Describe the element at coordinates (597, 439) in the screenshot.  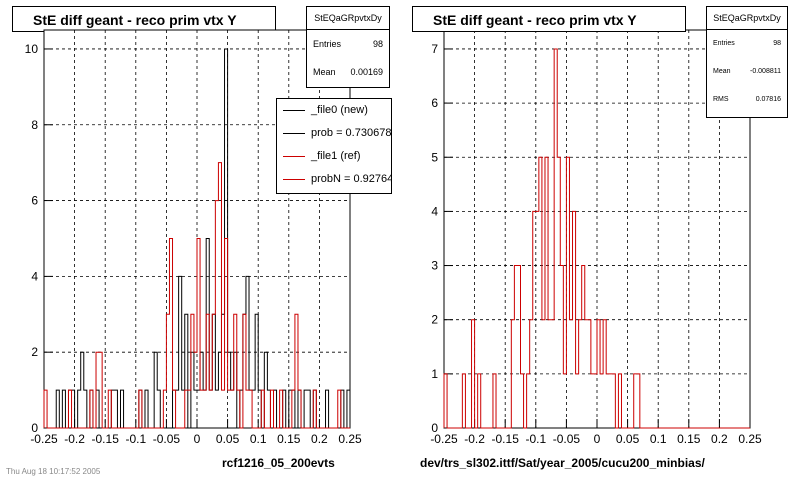
I see `right-x-tick-label: 0` at that location.